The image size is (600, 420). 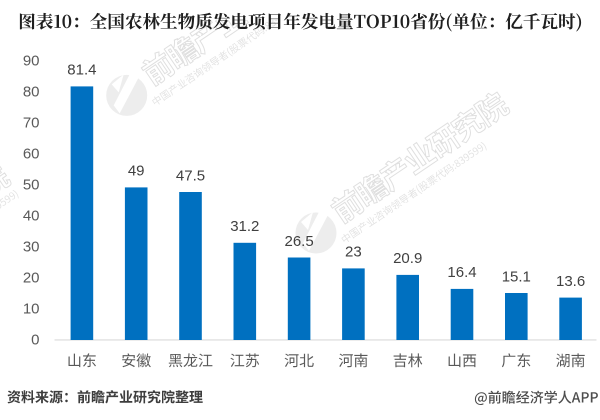 What do you see at coordinates (31, 92) in the screenshot?
I see `svg-text: 80` at bounding box center [31, 92].